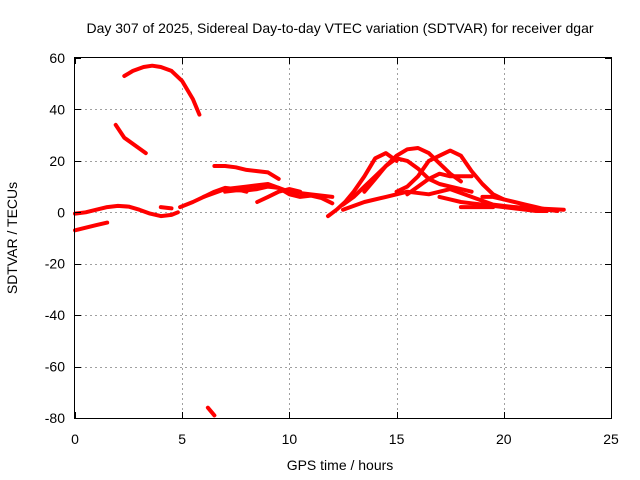  I want to click on y-tick-label: -80, so click(55, 418).